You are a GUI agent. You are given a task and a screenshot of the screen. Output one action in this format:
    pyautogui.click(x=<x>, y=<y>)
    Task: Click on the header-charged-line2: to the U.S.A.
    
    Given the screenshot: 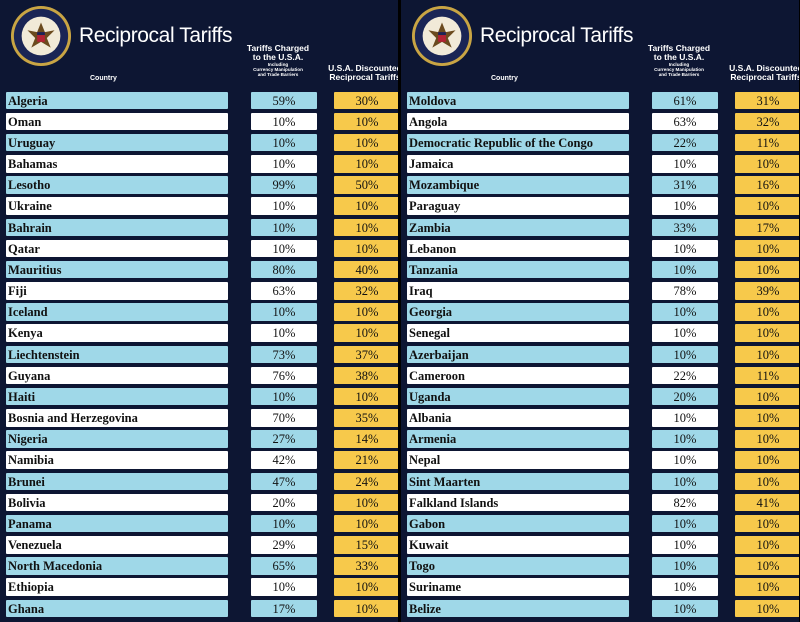 What is the action you would take?
    pyautogui.click(x=679, y=57)
    